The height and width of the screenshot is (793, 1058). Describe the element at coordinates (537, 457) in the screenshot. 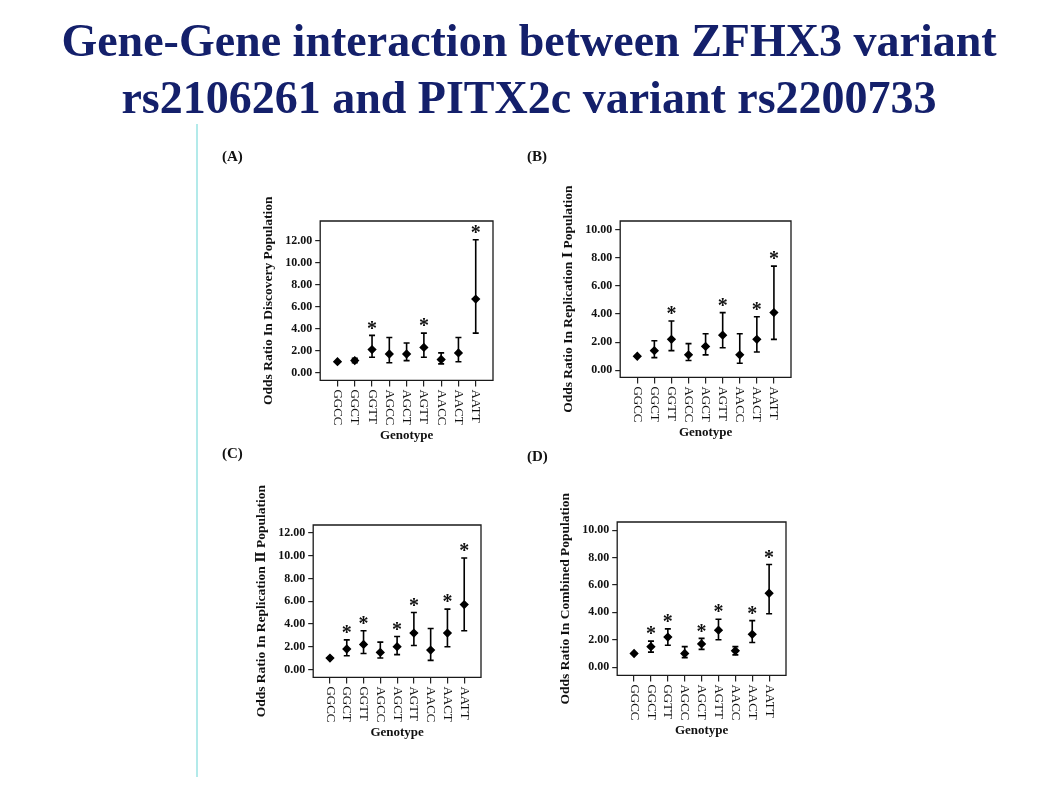

I see `chart-subtitle: (D)` at that location.